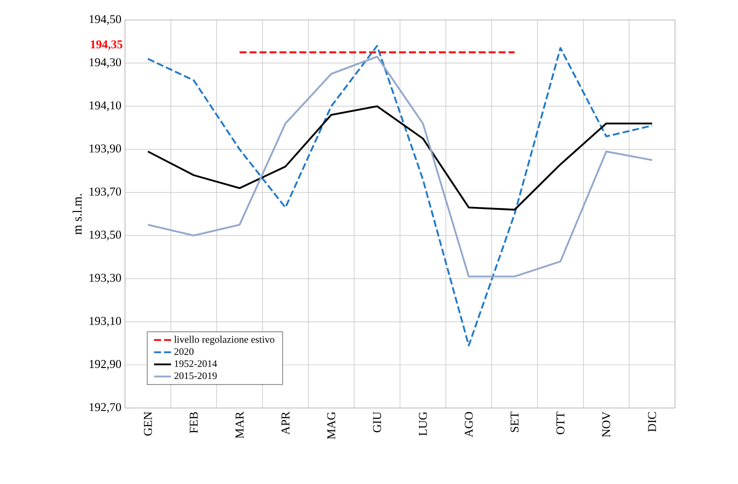 This screenshot has width=738, height=484. Describe the element at coordinates (377, 422) in the screenshot. I see `x-tick-label: GIU` at that location.